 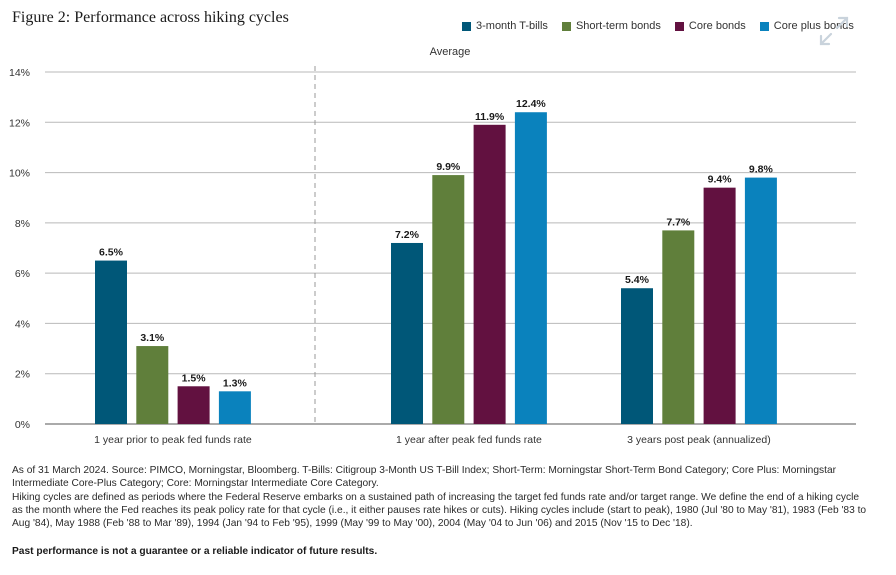 I want to click on data-label: 12.4%, so click(x=531, y=104).